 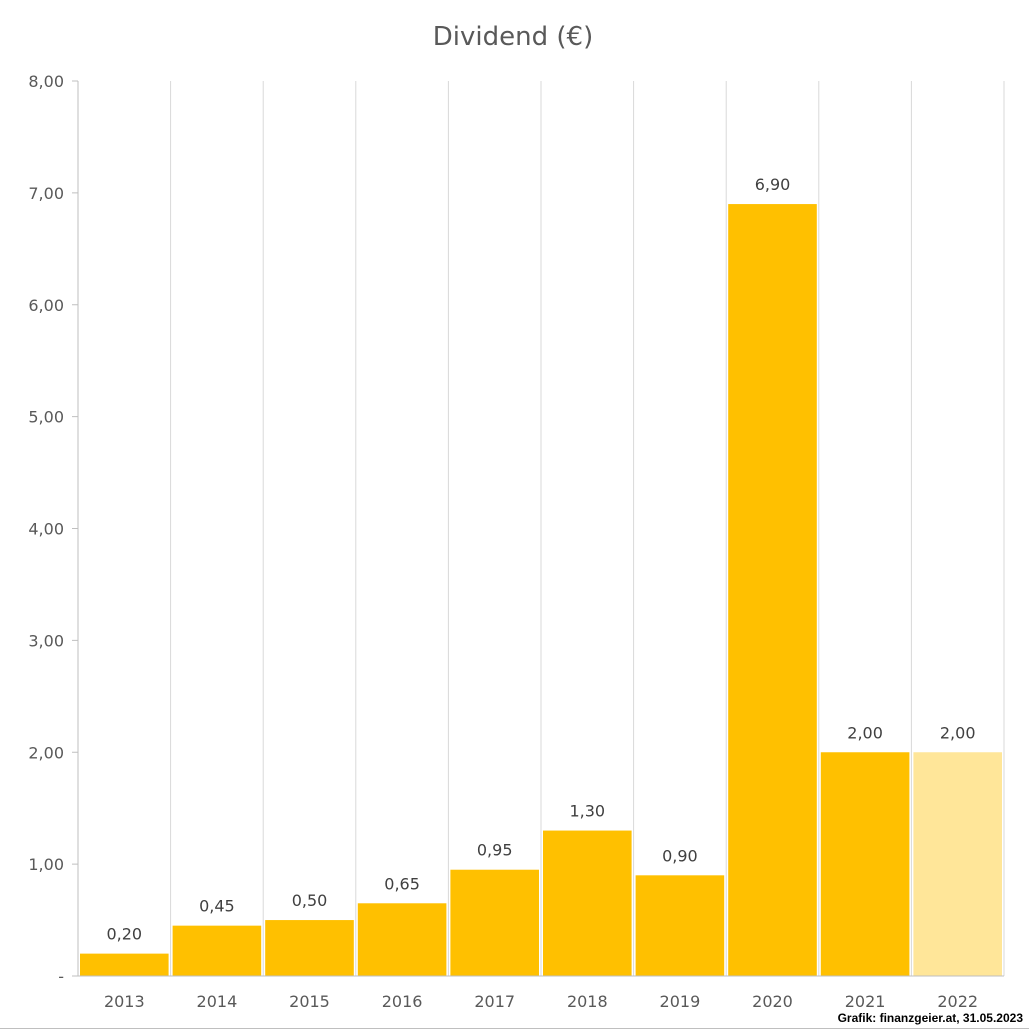 What do you see at coordinates (773, 184) in the screenshot?
I see `data-label-2020: 6,90` at bounding box center [773, 184].